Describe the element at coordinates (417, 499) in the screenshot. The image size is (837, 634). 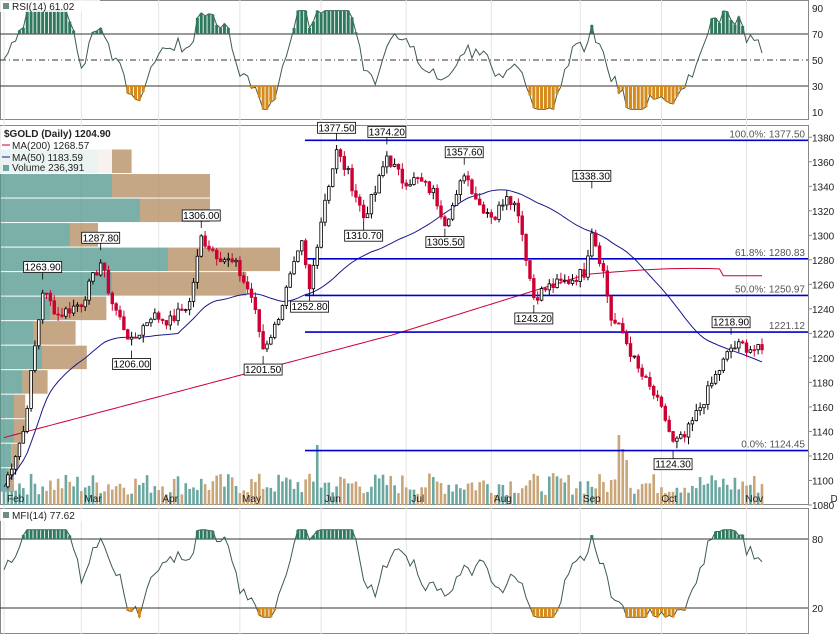
I see `x-tick-label: Jul` at that location.